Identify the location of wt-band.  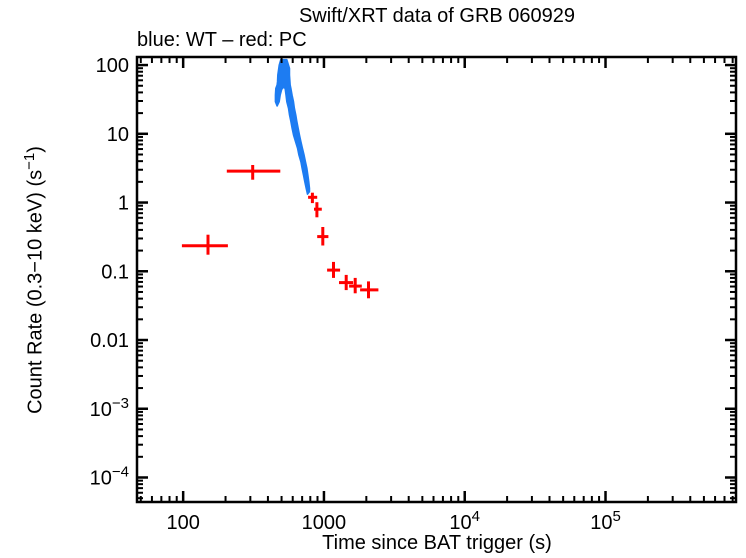
(292, 126).